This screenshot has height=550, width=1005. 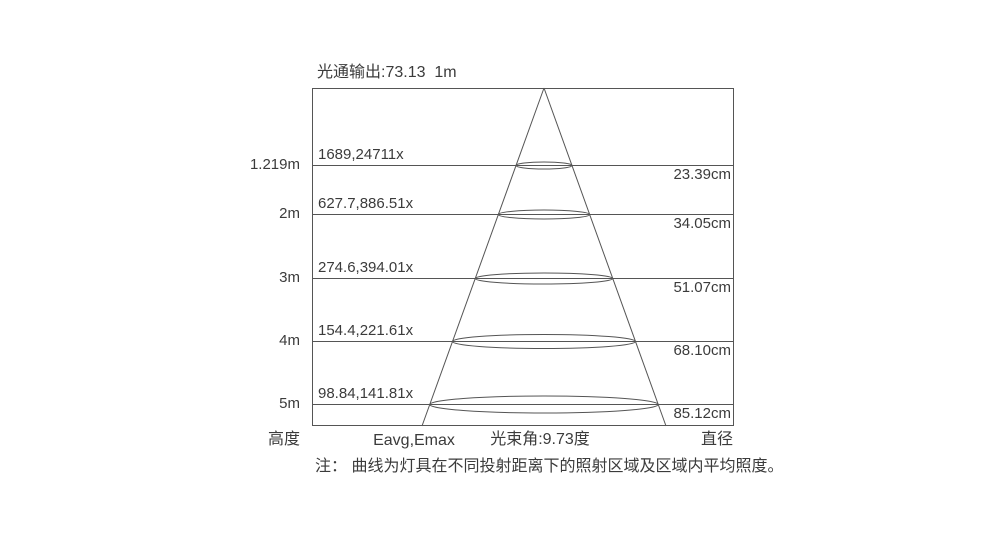 What do you see at coordinates (366, 203) in the screenshot?
I see `illuminance-label: 627.7,886.51x` at bounding box center [366, 203].